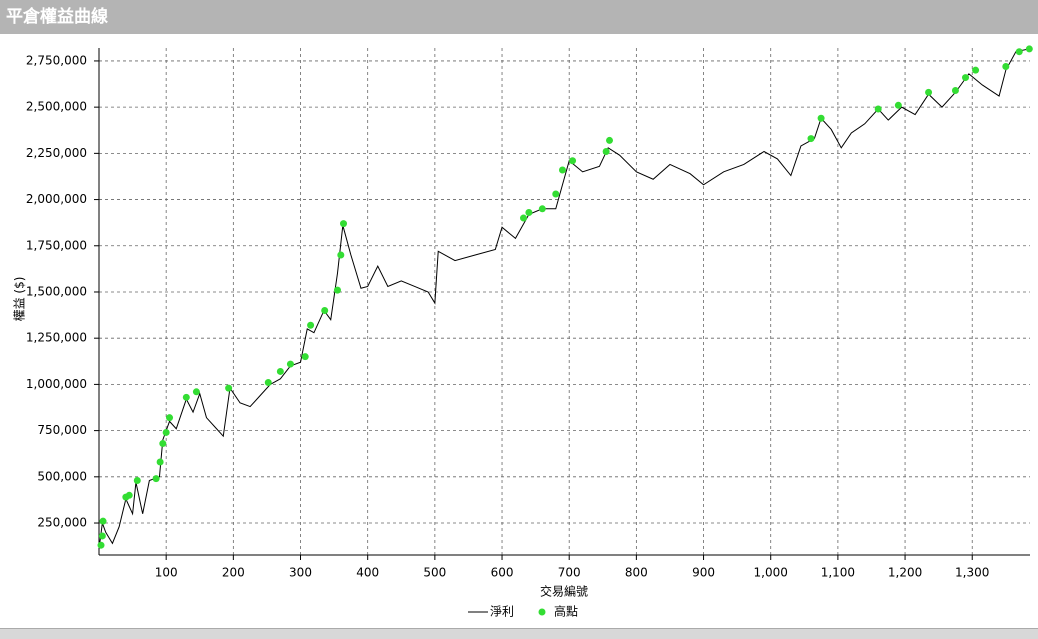  What do you see at coordinates (56, 291) in the screenshot?
I see `y-tick-label: 1,500,000` at bounding box center [56, 291].